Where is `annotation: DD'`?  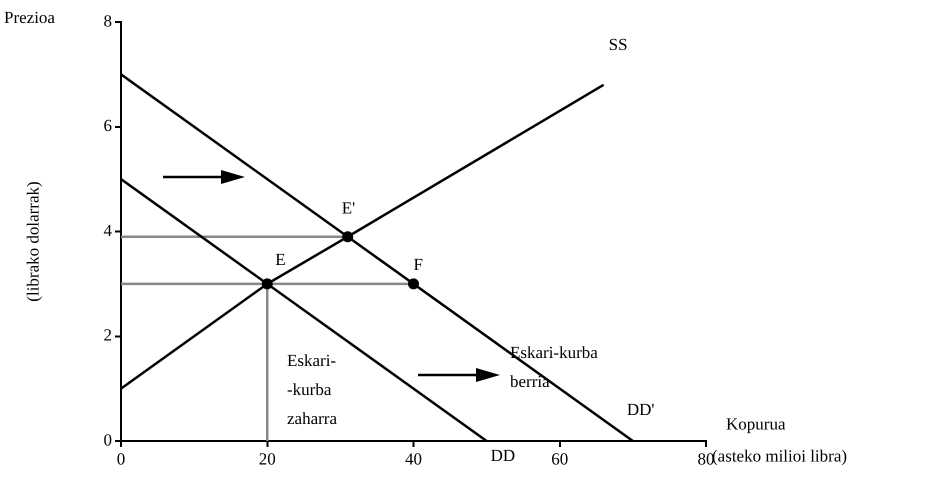
annotation: DD' is located at coordinates (640, 409).